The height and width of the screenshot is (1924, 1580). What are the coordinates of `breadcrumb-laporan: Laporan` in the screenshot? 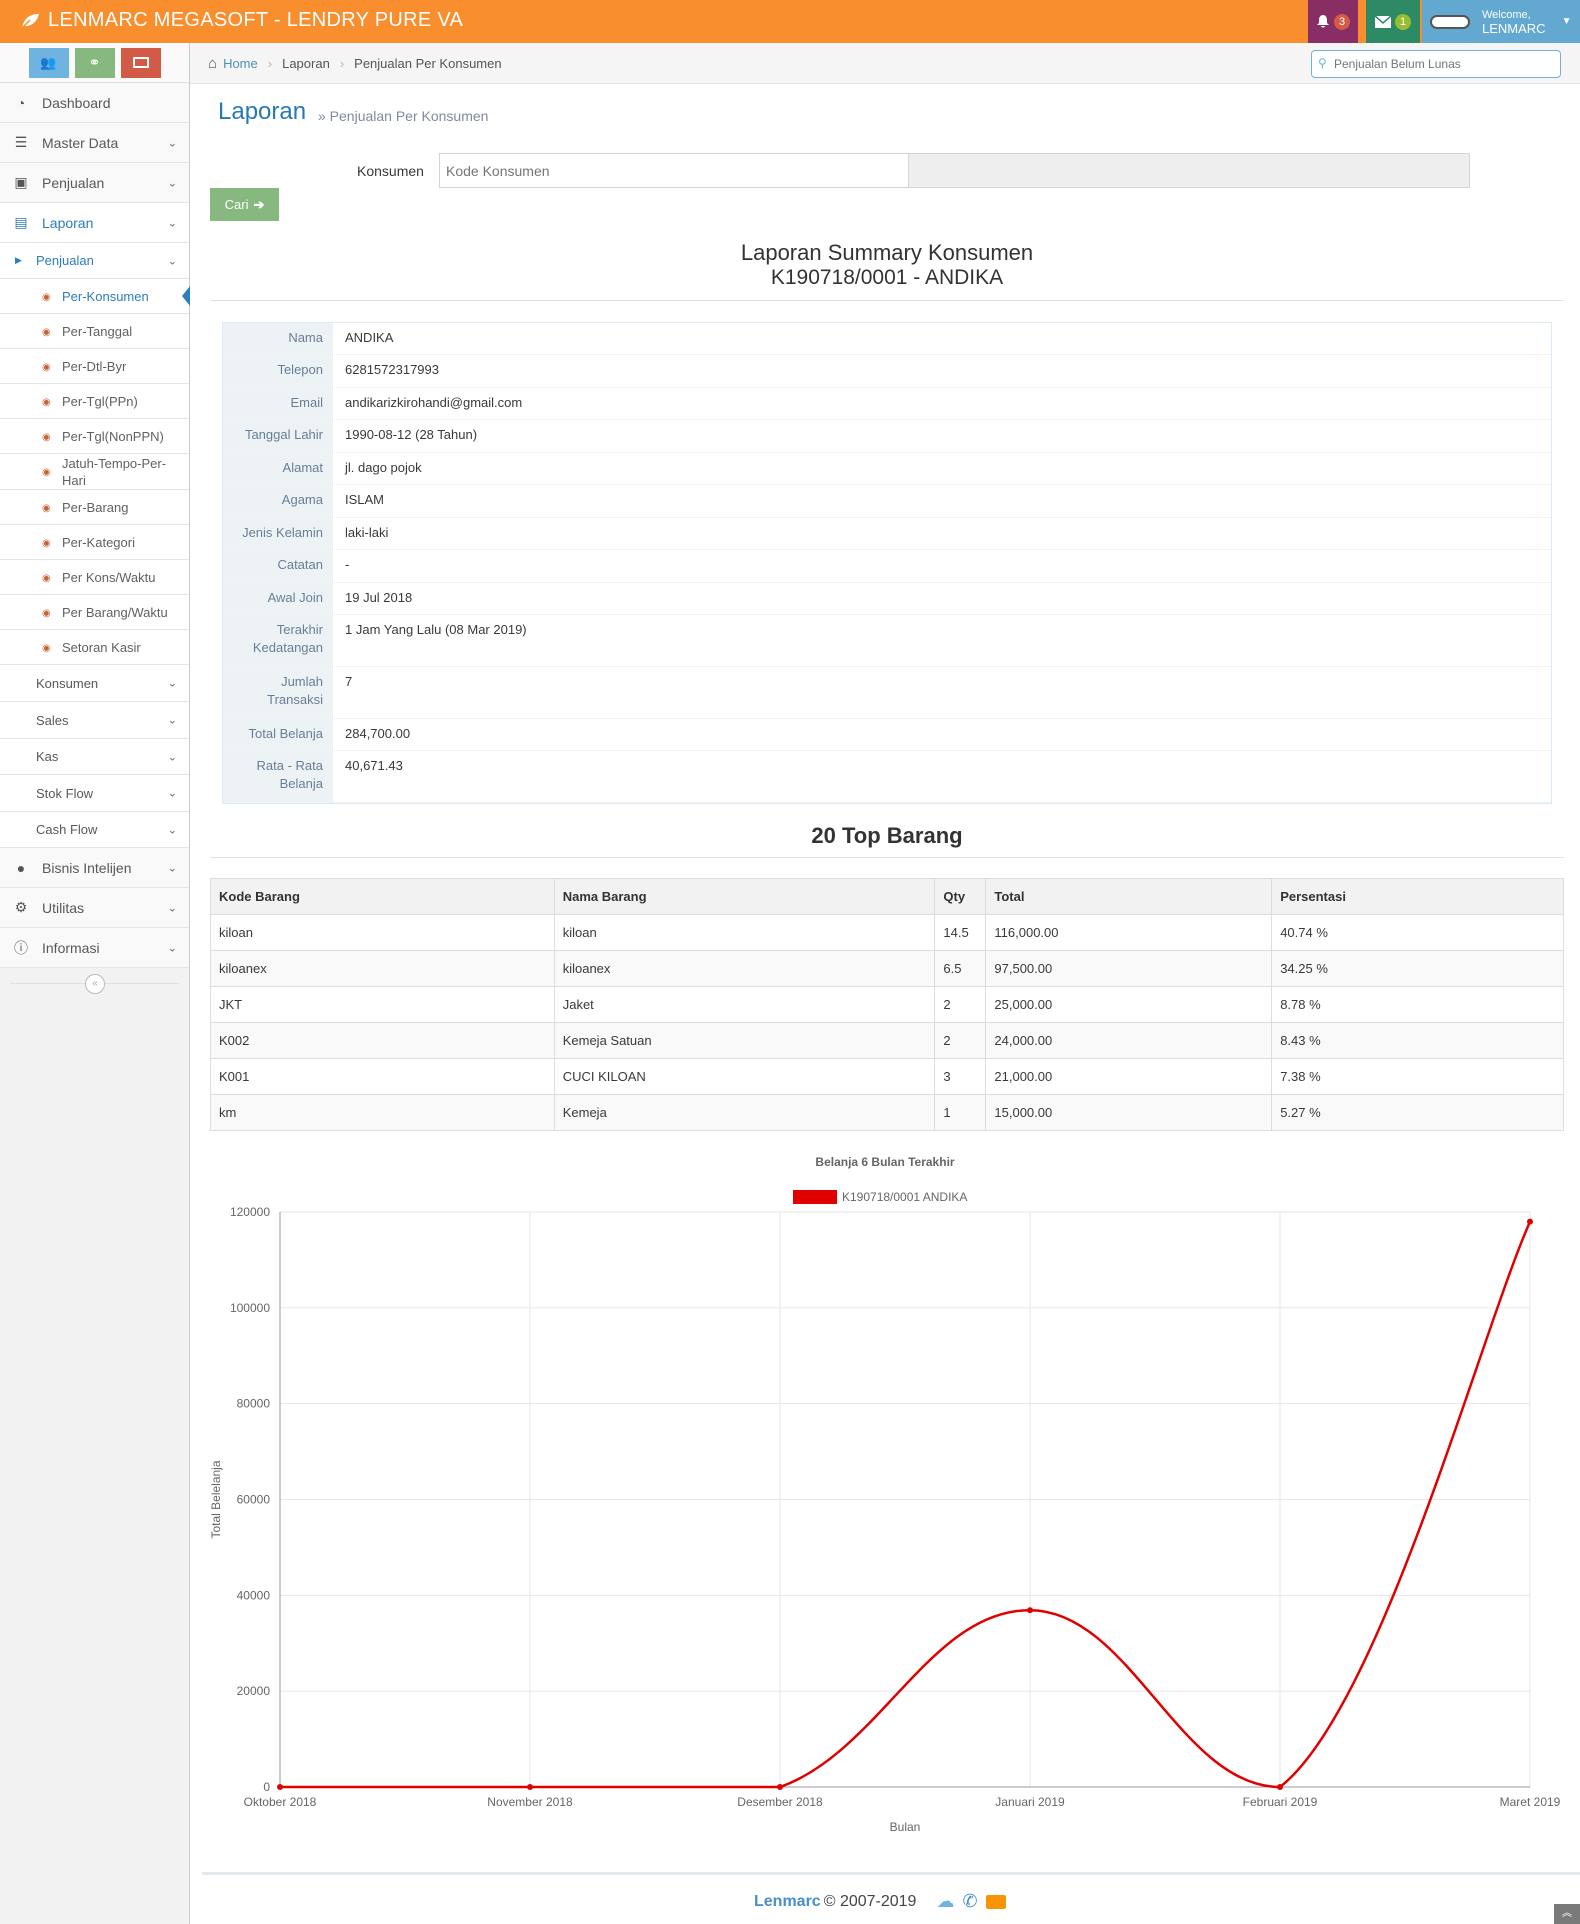 It's located at (306, 63).